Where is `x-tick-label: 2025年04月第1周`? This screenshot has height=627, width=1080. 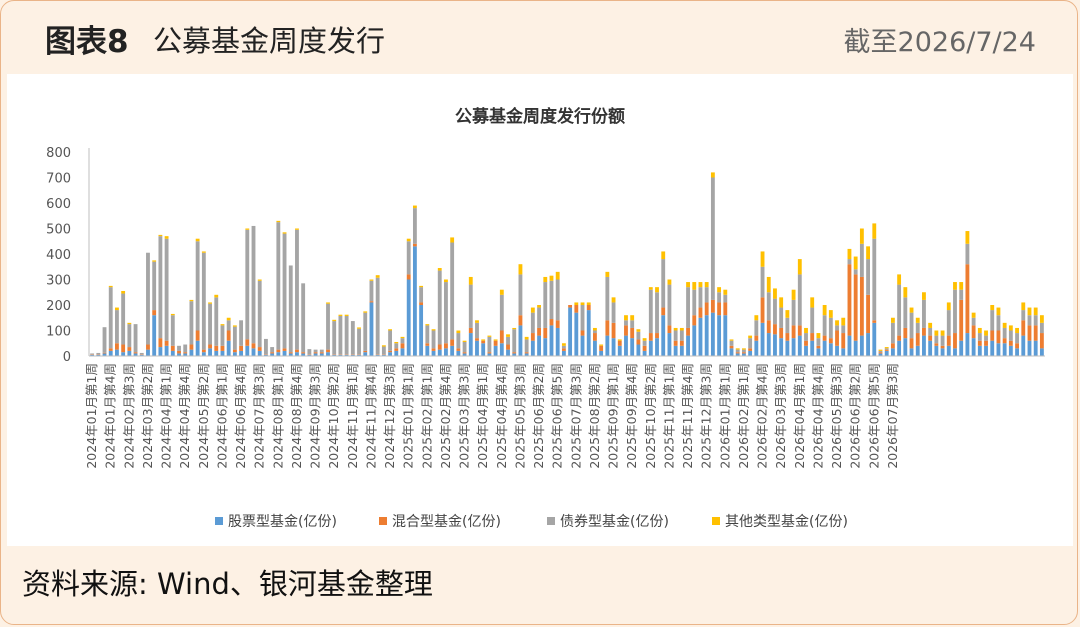 x-tick-label: 2025年04月第1周 is located at coordinates (482, 416).